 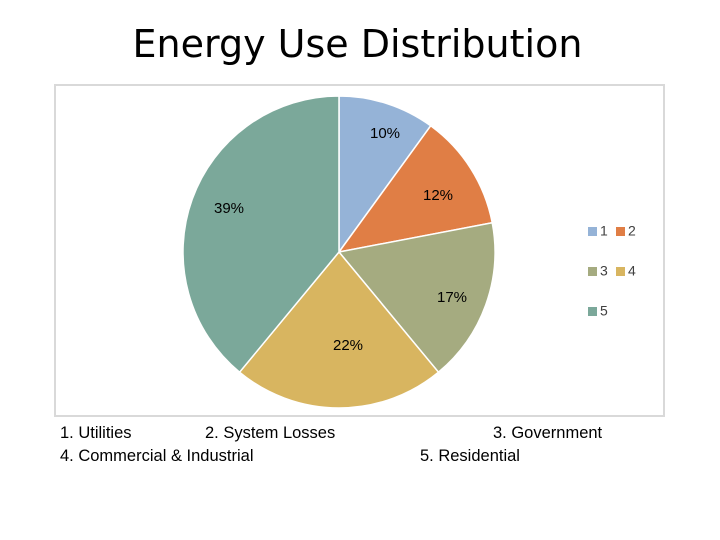 I want to click on caption-utilities: 1. Utilities, so click(x=96, y=433).